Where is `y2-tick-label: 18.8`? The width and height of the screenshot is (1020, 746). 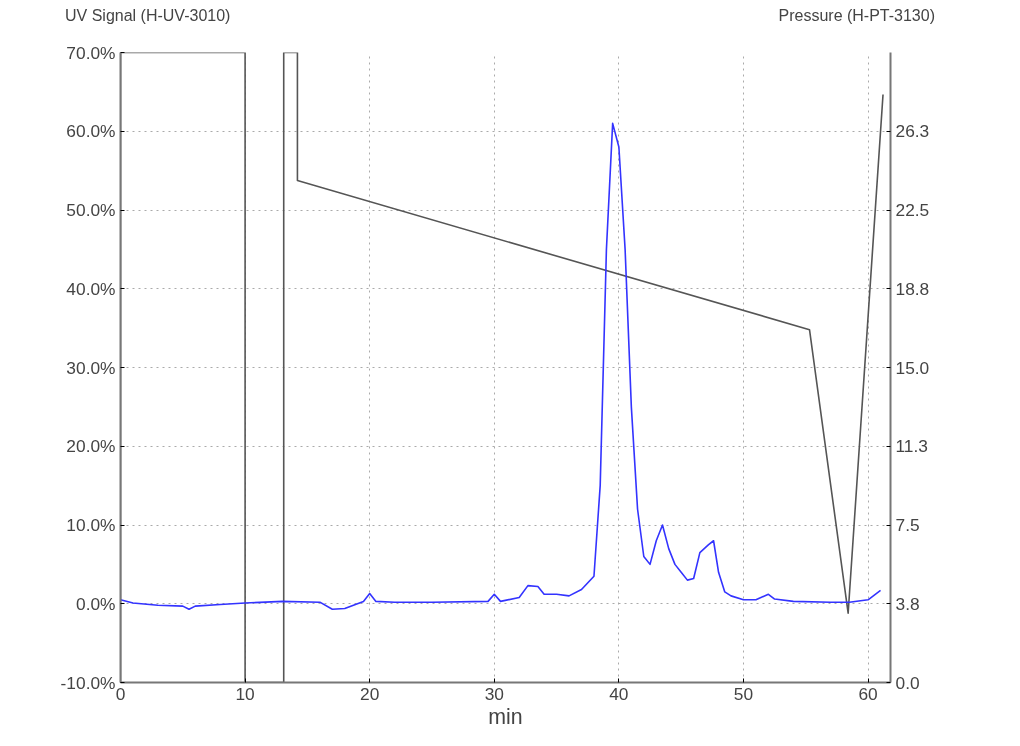 y2-tick-label: 18.8 is located at coordinates (912, 288).